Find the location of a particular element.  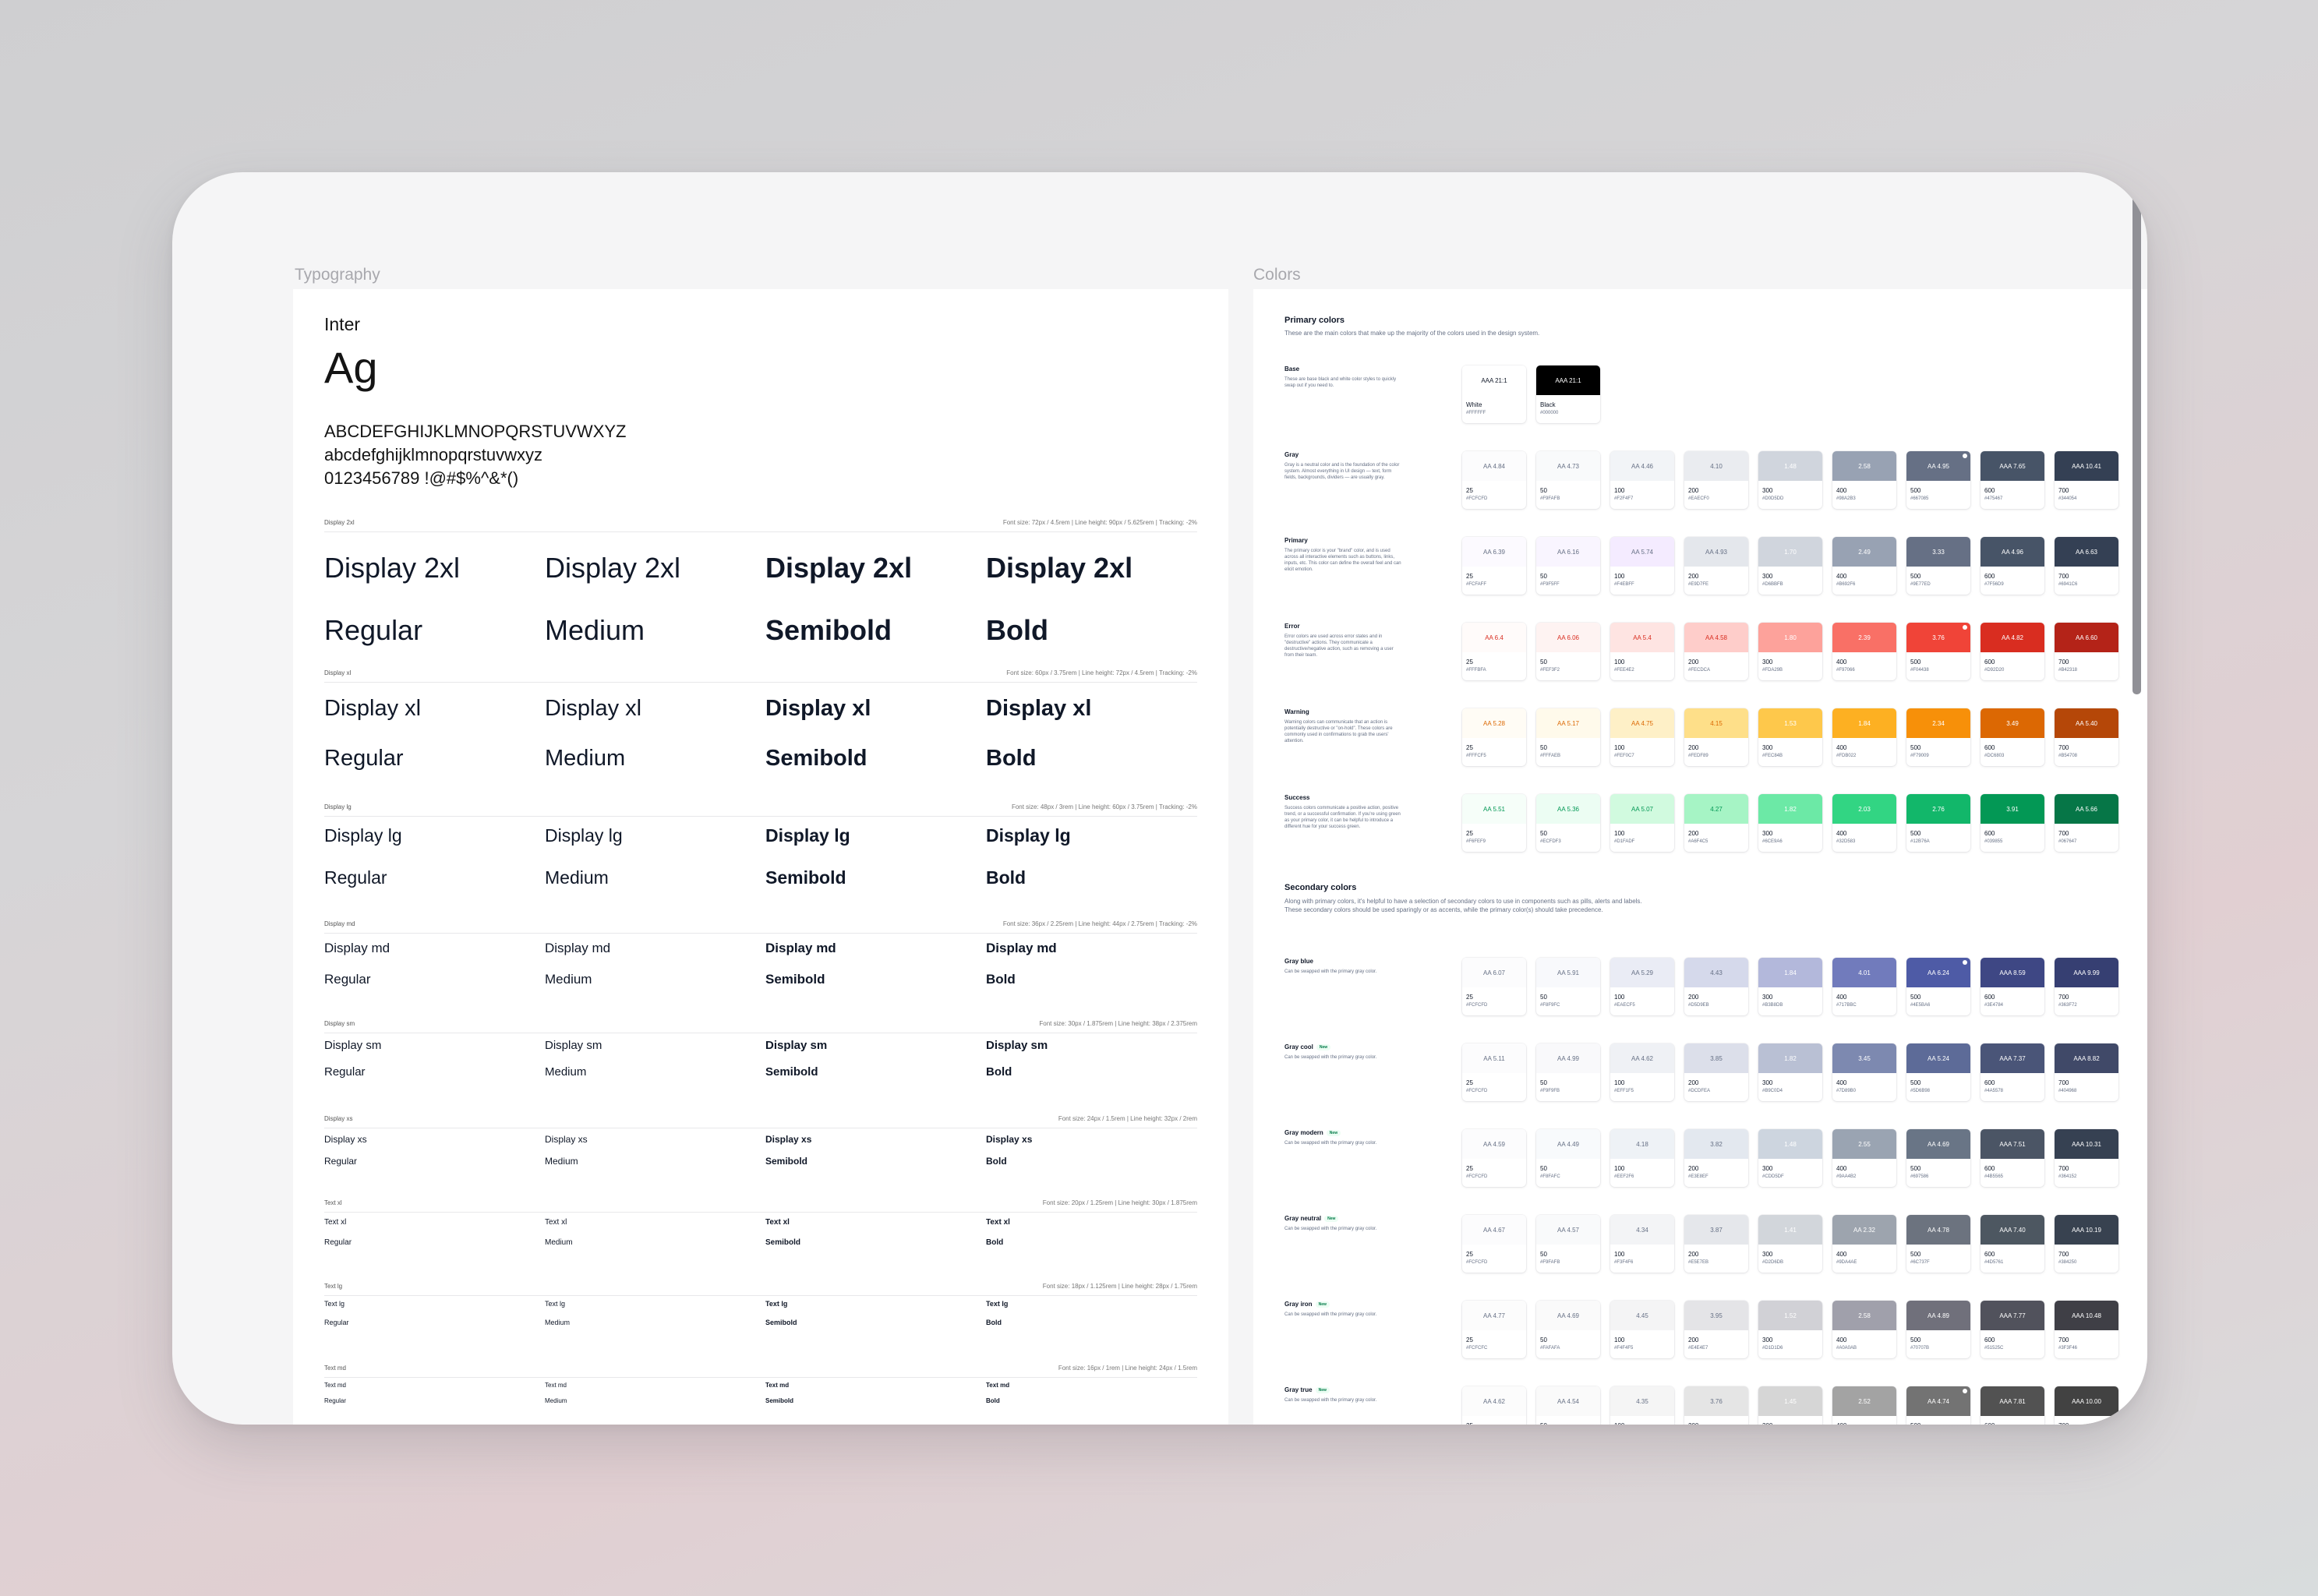

color-swatch: AAA 7.81 600 is located at coordinates (2013, 1405).